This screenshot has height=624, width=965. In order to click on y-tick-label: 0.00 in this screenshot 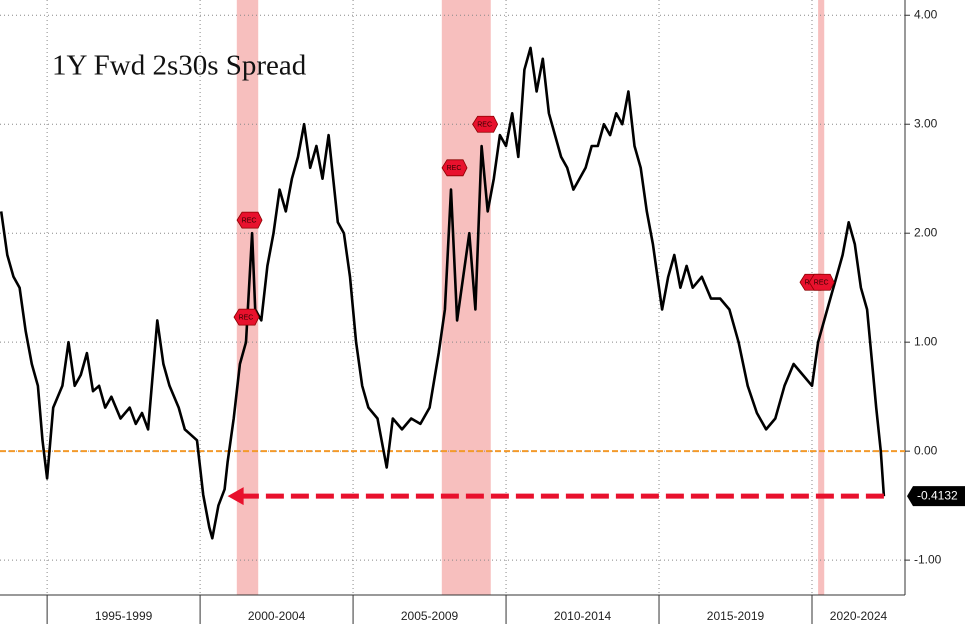, I will do `click(926, 450)`.